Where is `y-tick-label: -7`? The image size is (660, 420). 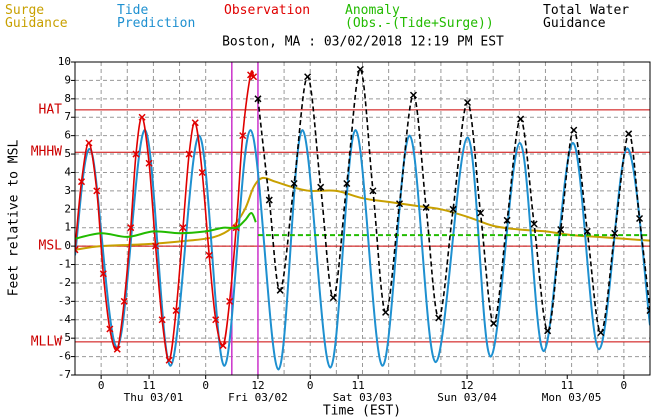
y-tick-label: -7 is located at coordinates (64, 374).